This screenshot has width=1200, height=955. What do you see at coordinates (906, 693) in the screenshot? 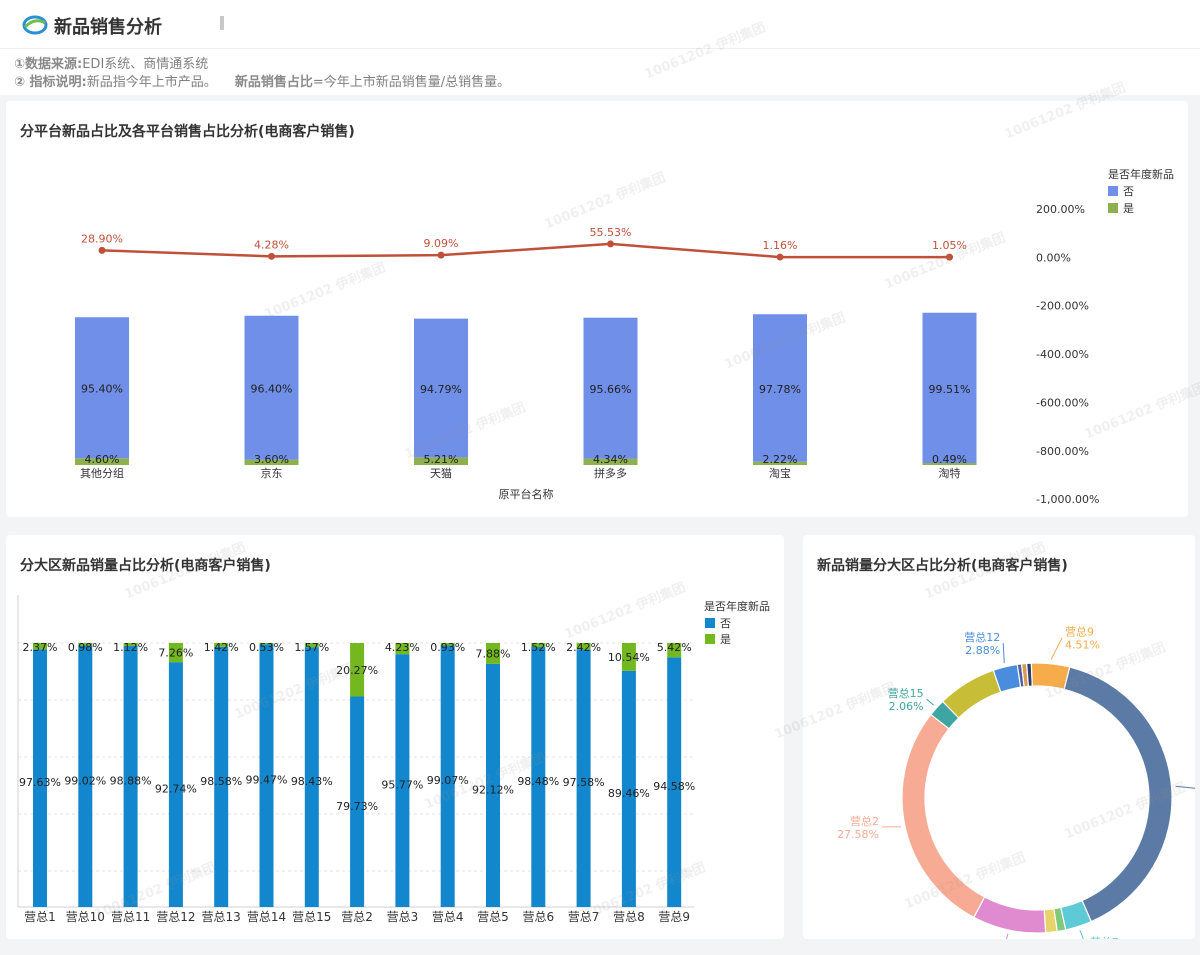
I see `donut-label-6: 营总15` at bounding box center [906, 693].